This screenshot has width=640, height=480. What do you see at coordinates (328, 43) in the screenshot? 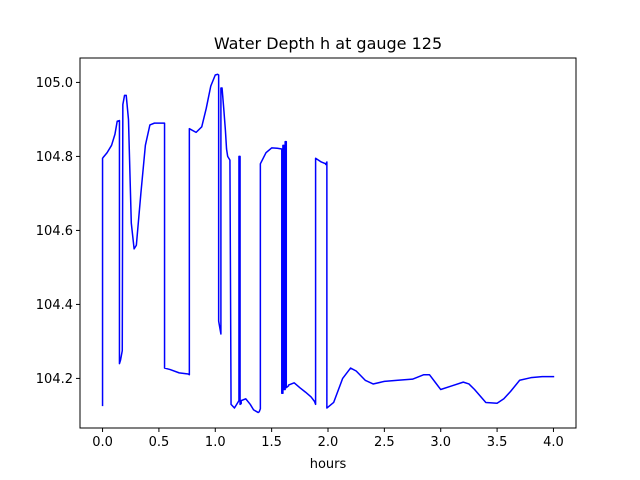
I see `chart-title: Water Depth h at gauge 125` at bounding box center [328, 43].